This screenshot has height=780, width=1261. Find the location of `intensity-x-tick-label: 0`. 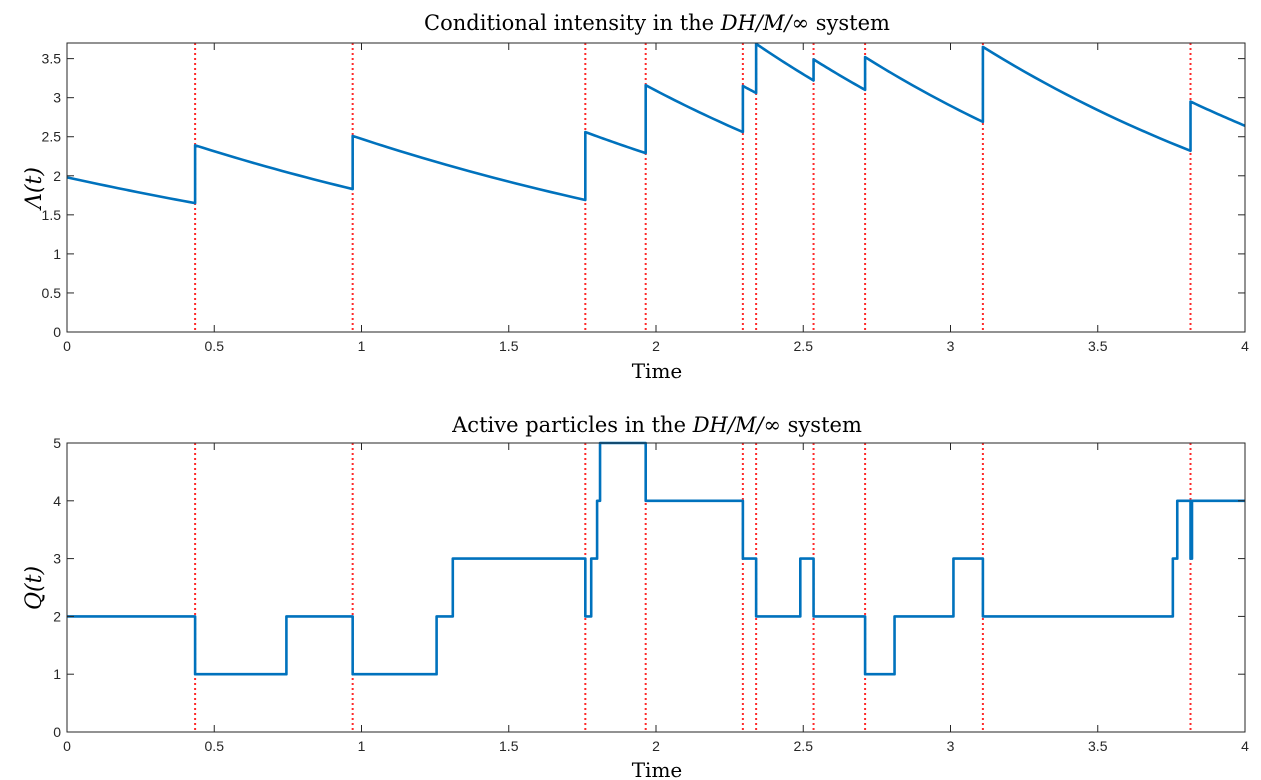

intensity-x-tick-label: 0 is located at coordinates (67, 346).